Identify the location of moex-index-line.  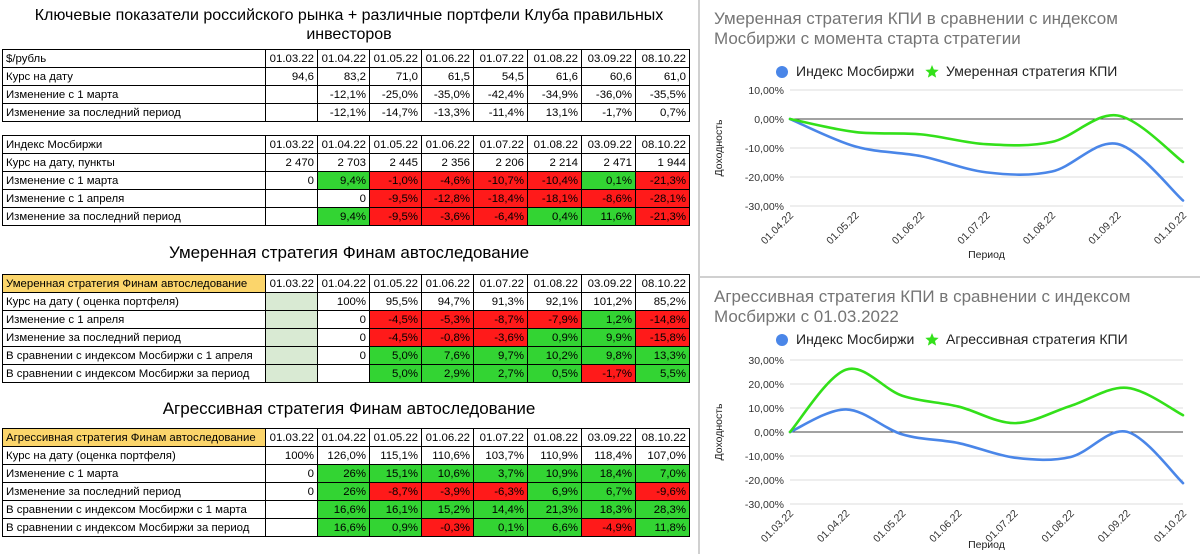
(986, 446).